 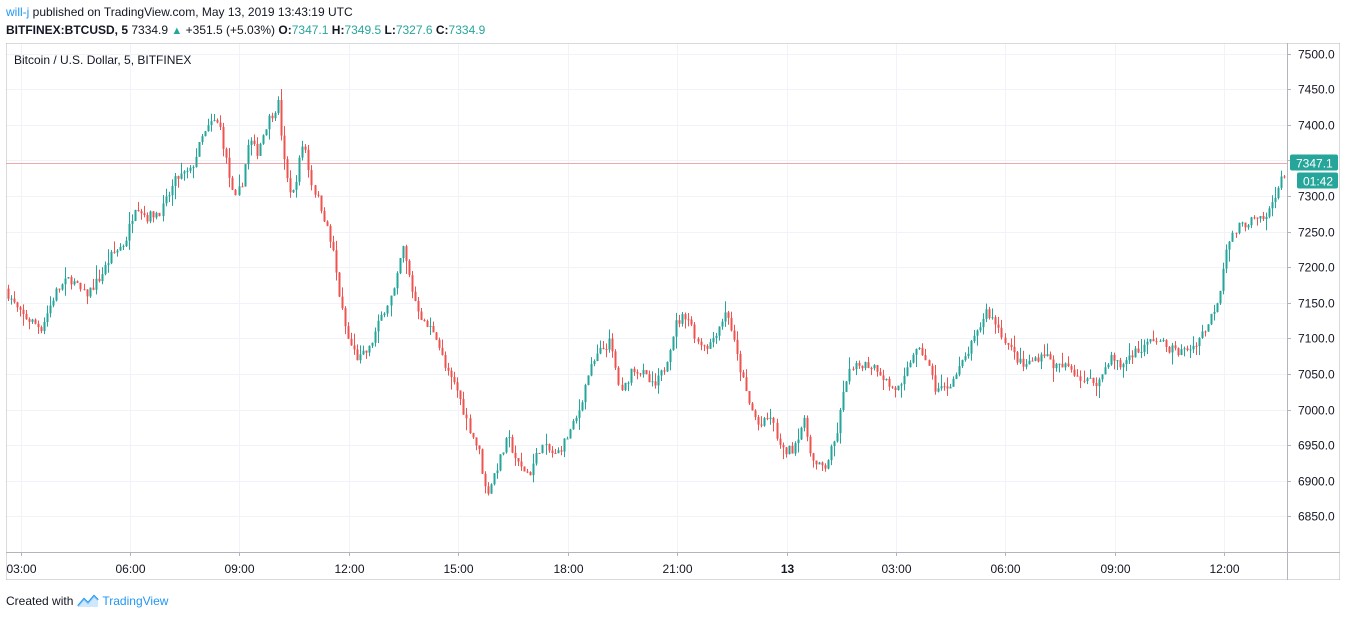 What do you see at coordinates (88, 601) in the screenshot?
I see `tradingview-logo-icon` at bounding box center [88, 601].